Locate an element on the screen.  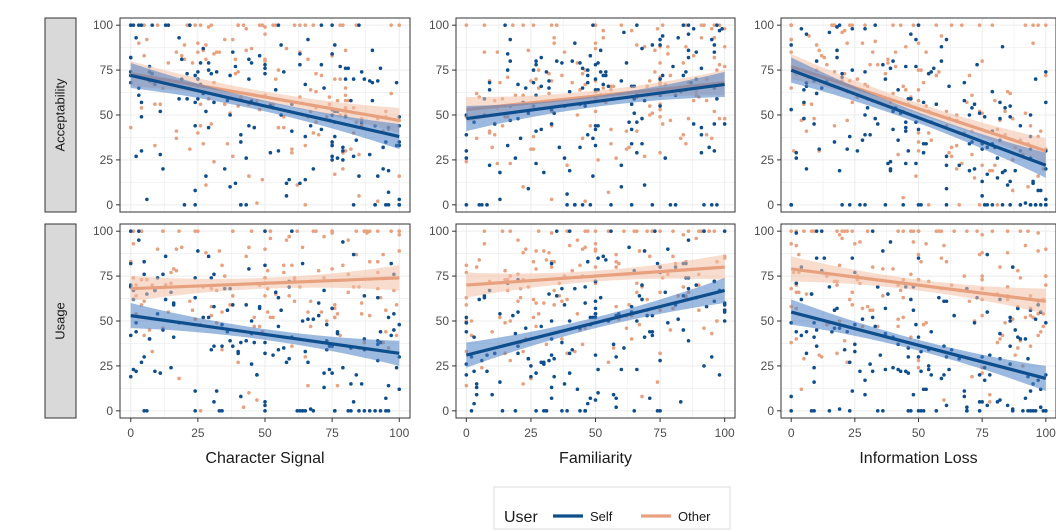
x-tick-label: 25 is located at coordinates (855, 433).